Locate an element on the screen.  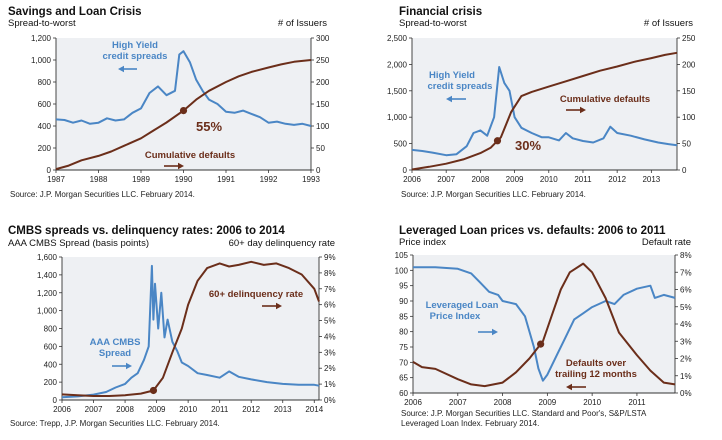
chart3-annotation-arrow-head is located at coordinates (129, 366).